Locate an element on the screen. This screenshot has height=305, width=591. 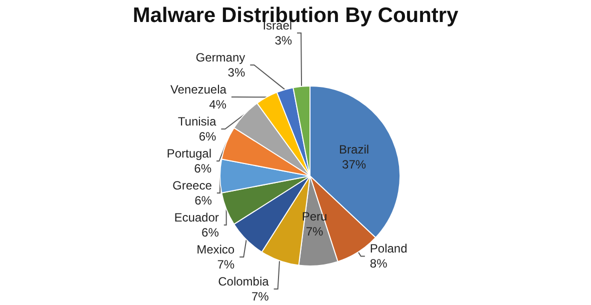
data-label: 4% is located at coordinates (218, 105).